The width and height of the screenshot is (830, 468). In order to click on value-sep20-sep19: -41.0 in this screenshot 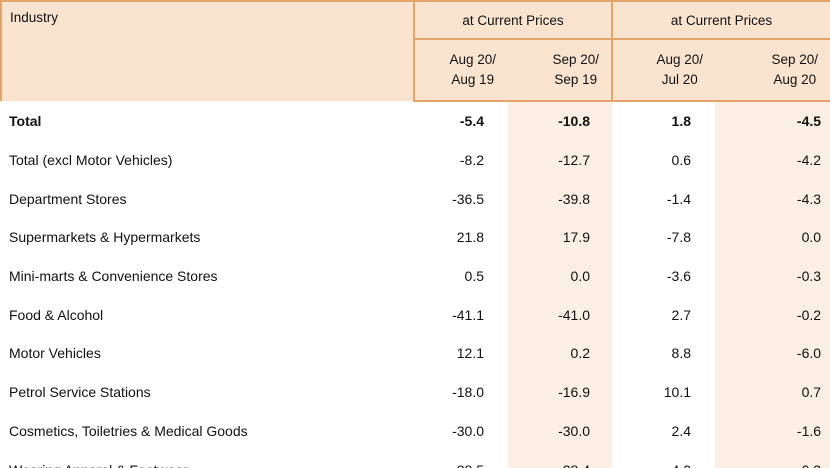, I will do `click(560, 315)`.